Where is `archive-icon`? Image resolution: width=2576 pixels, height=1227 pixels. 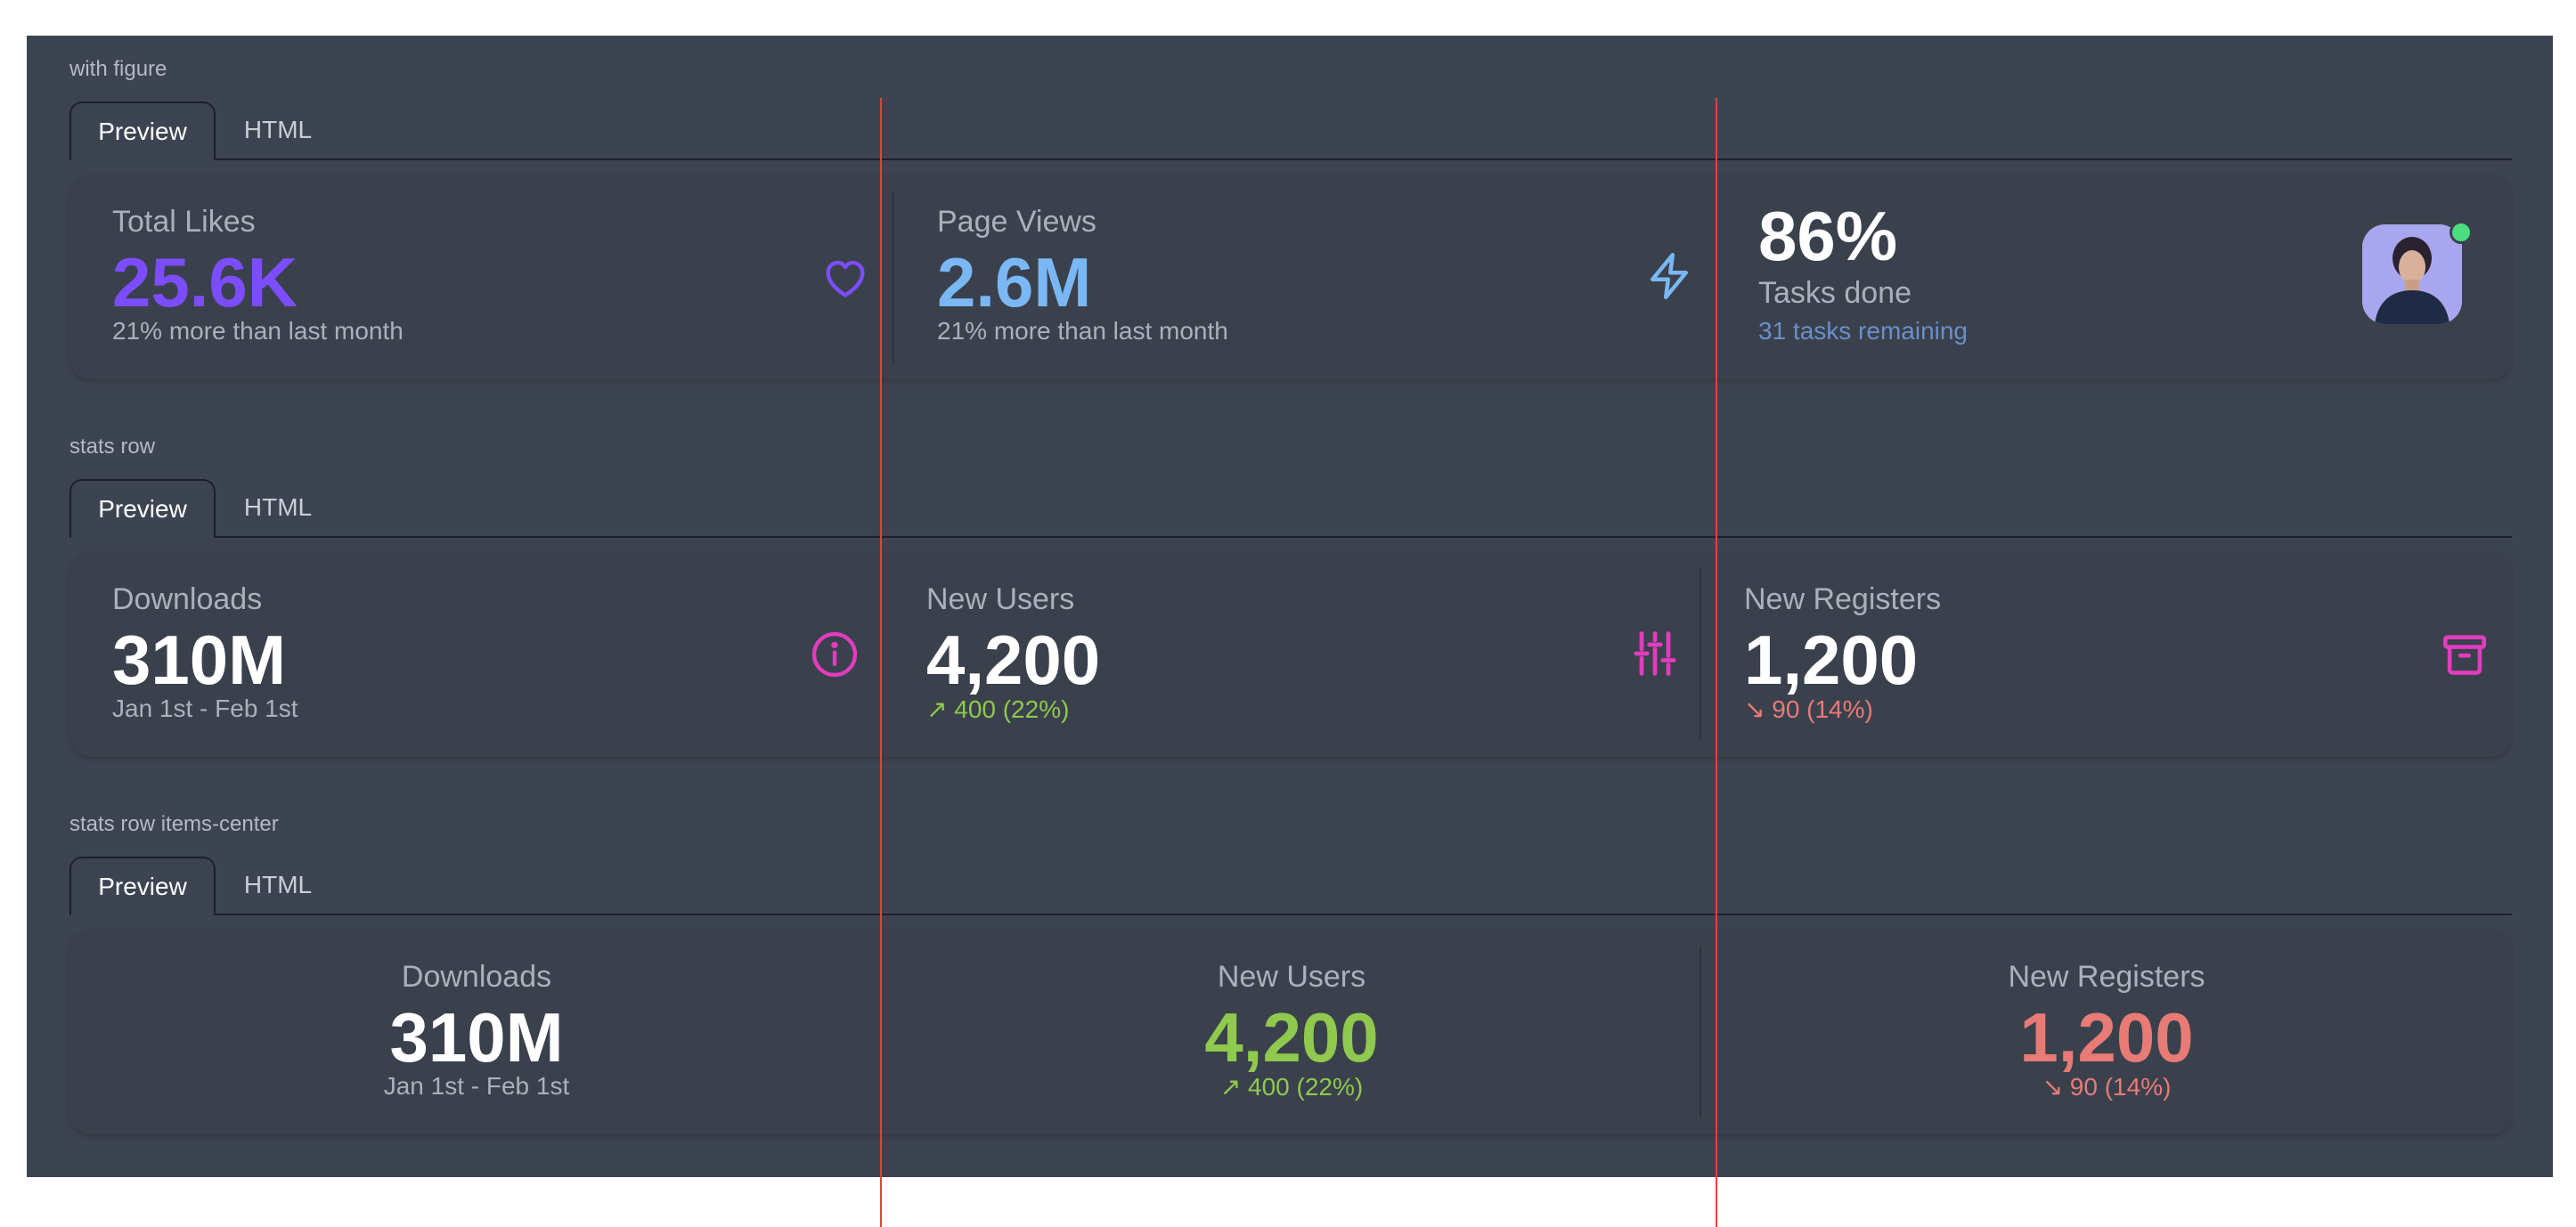
archive-icon is located at coordinates (2465, 655).